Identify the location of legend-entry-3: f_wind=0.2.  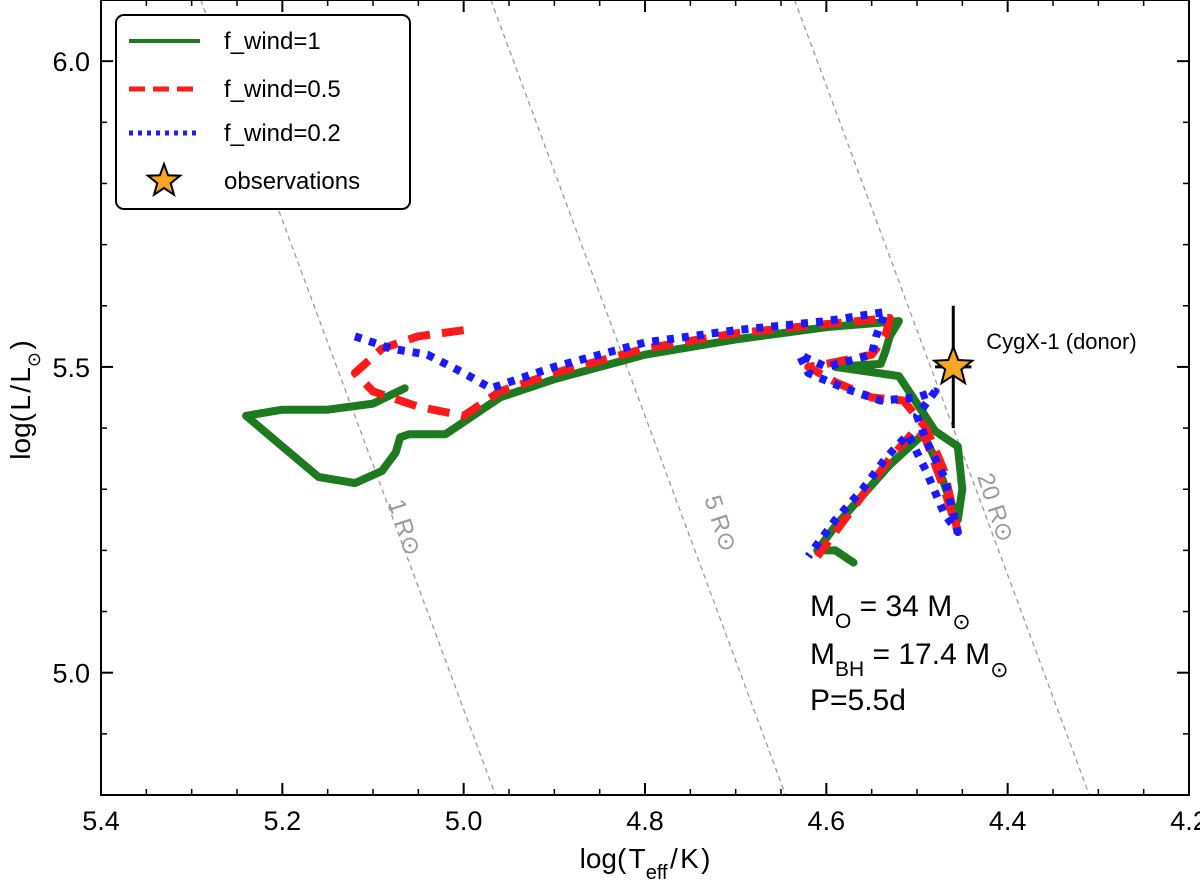
(282, 133).